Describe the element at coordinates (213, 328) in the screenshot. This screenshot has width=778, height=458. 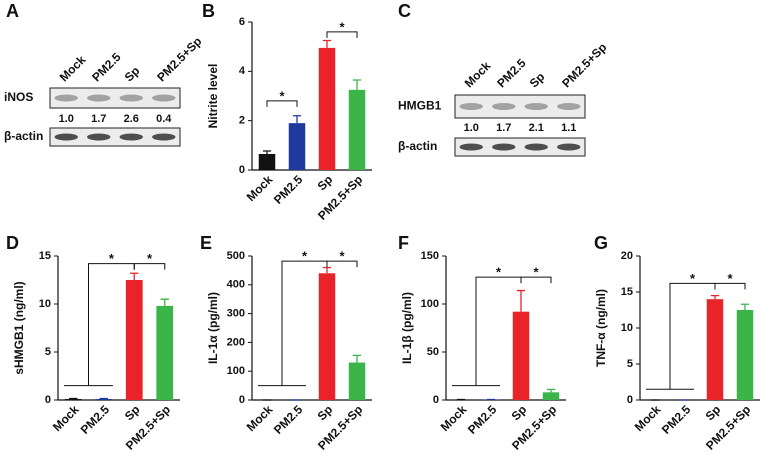
I see `y-axis-label: IL-1α (pg/ml)` at that location.